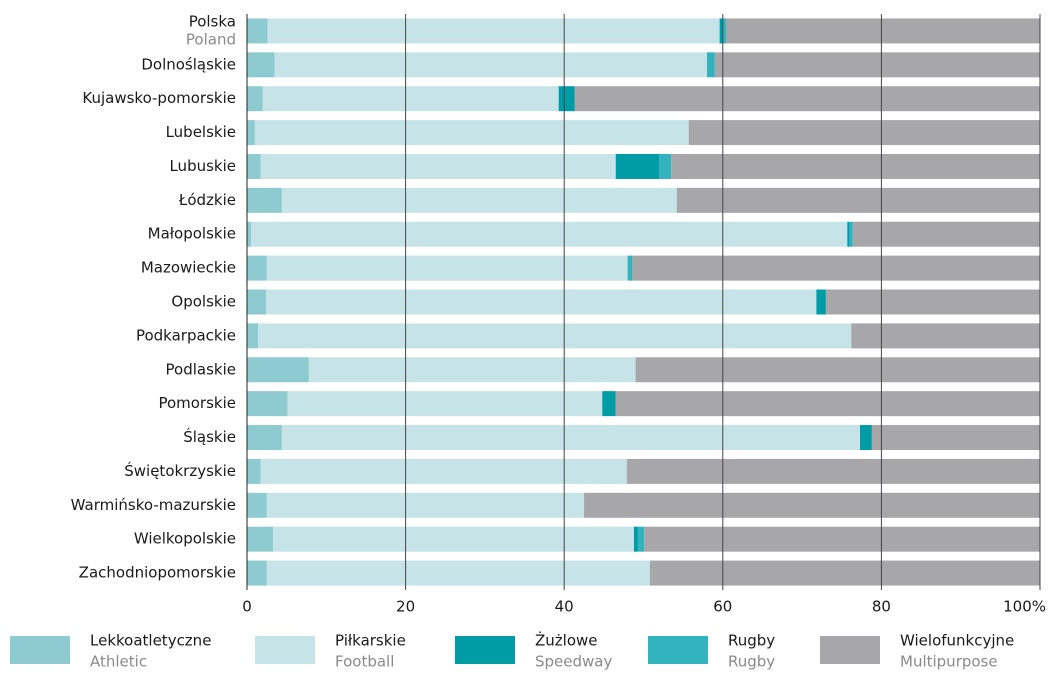 The height and width of the screenshot is (677, 1049). What do you see at coordinates (566, 640) in the screenshot?
I see `legend-label: Żużlowe` at bounding box center [566, 640].